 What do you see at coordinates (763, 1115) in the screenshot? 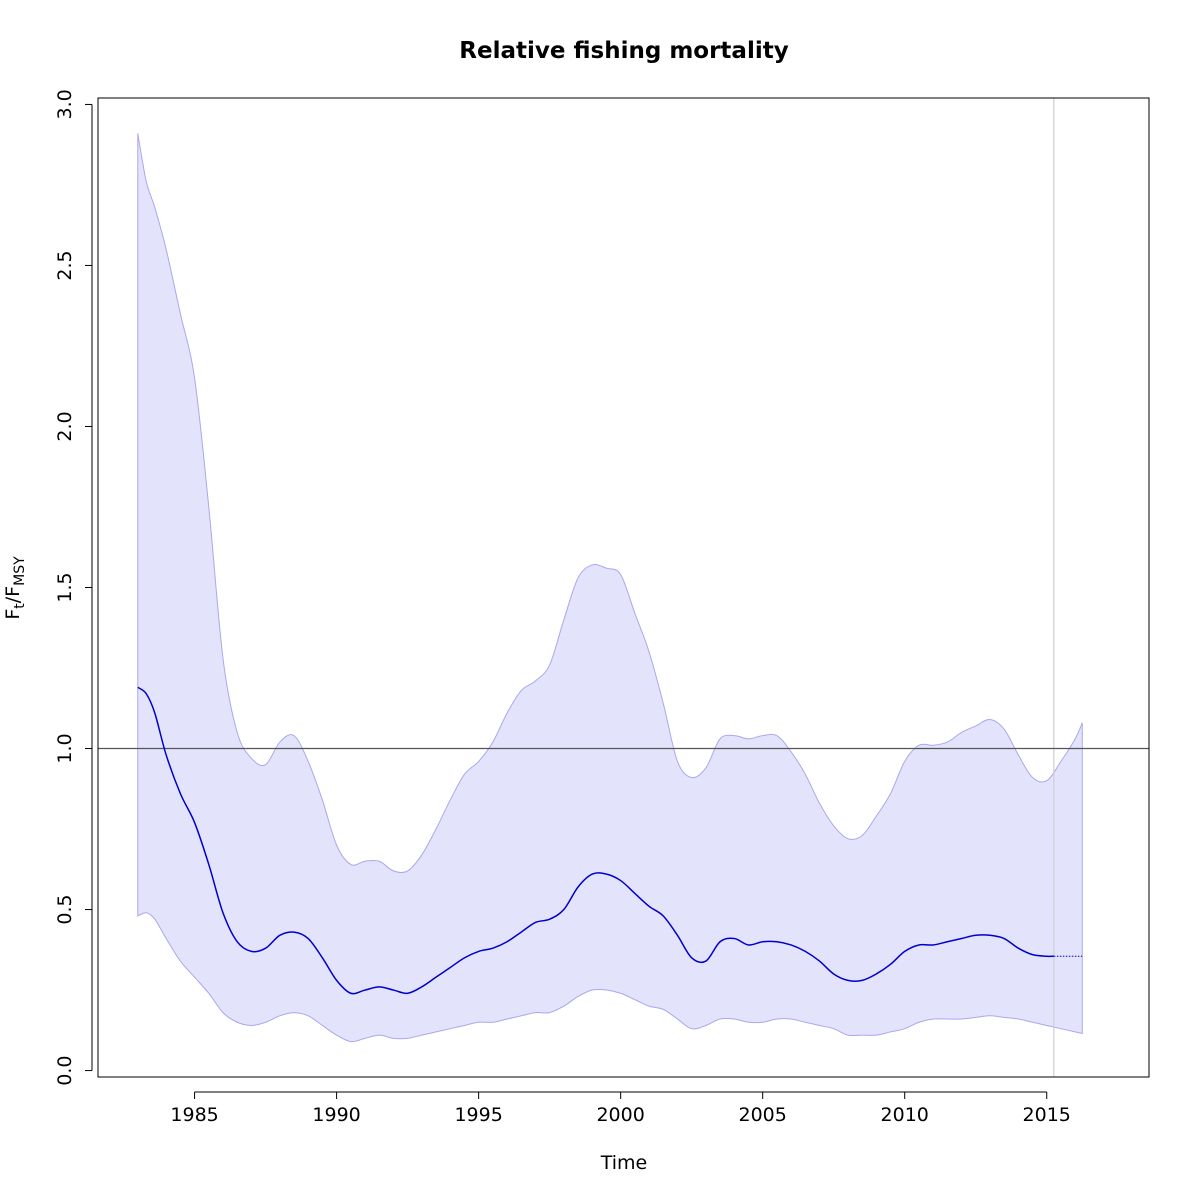
I see `x-tick-label: 2005` at bounding box center [763, 1115].